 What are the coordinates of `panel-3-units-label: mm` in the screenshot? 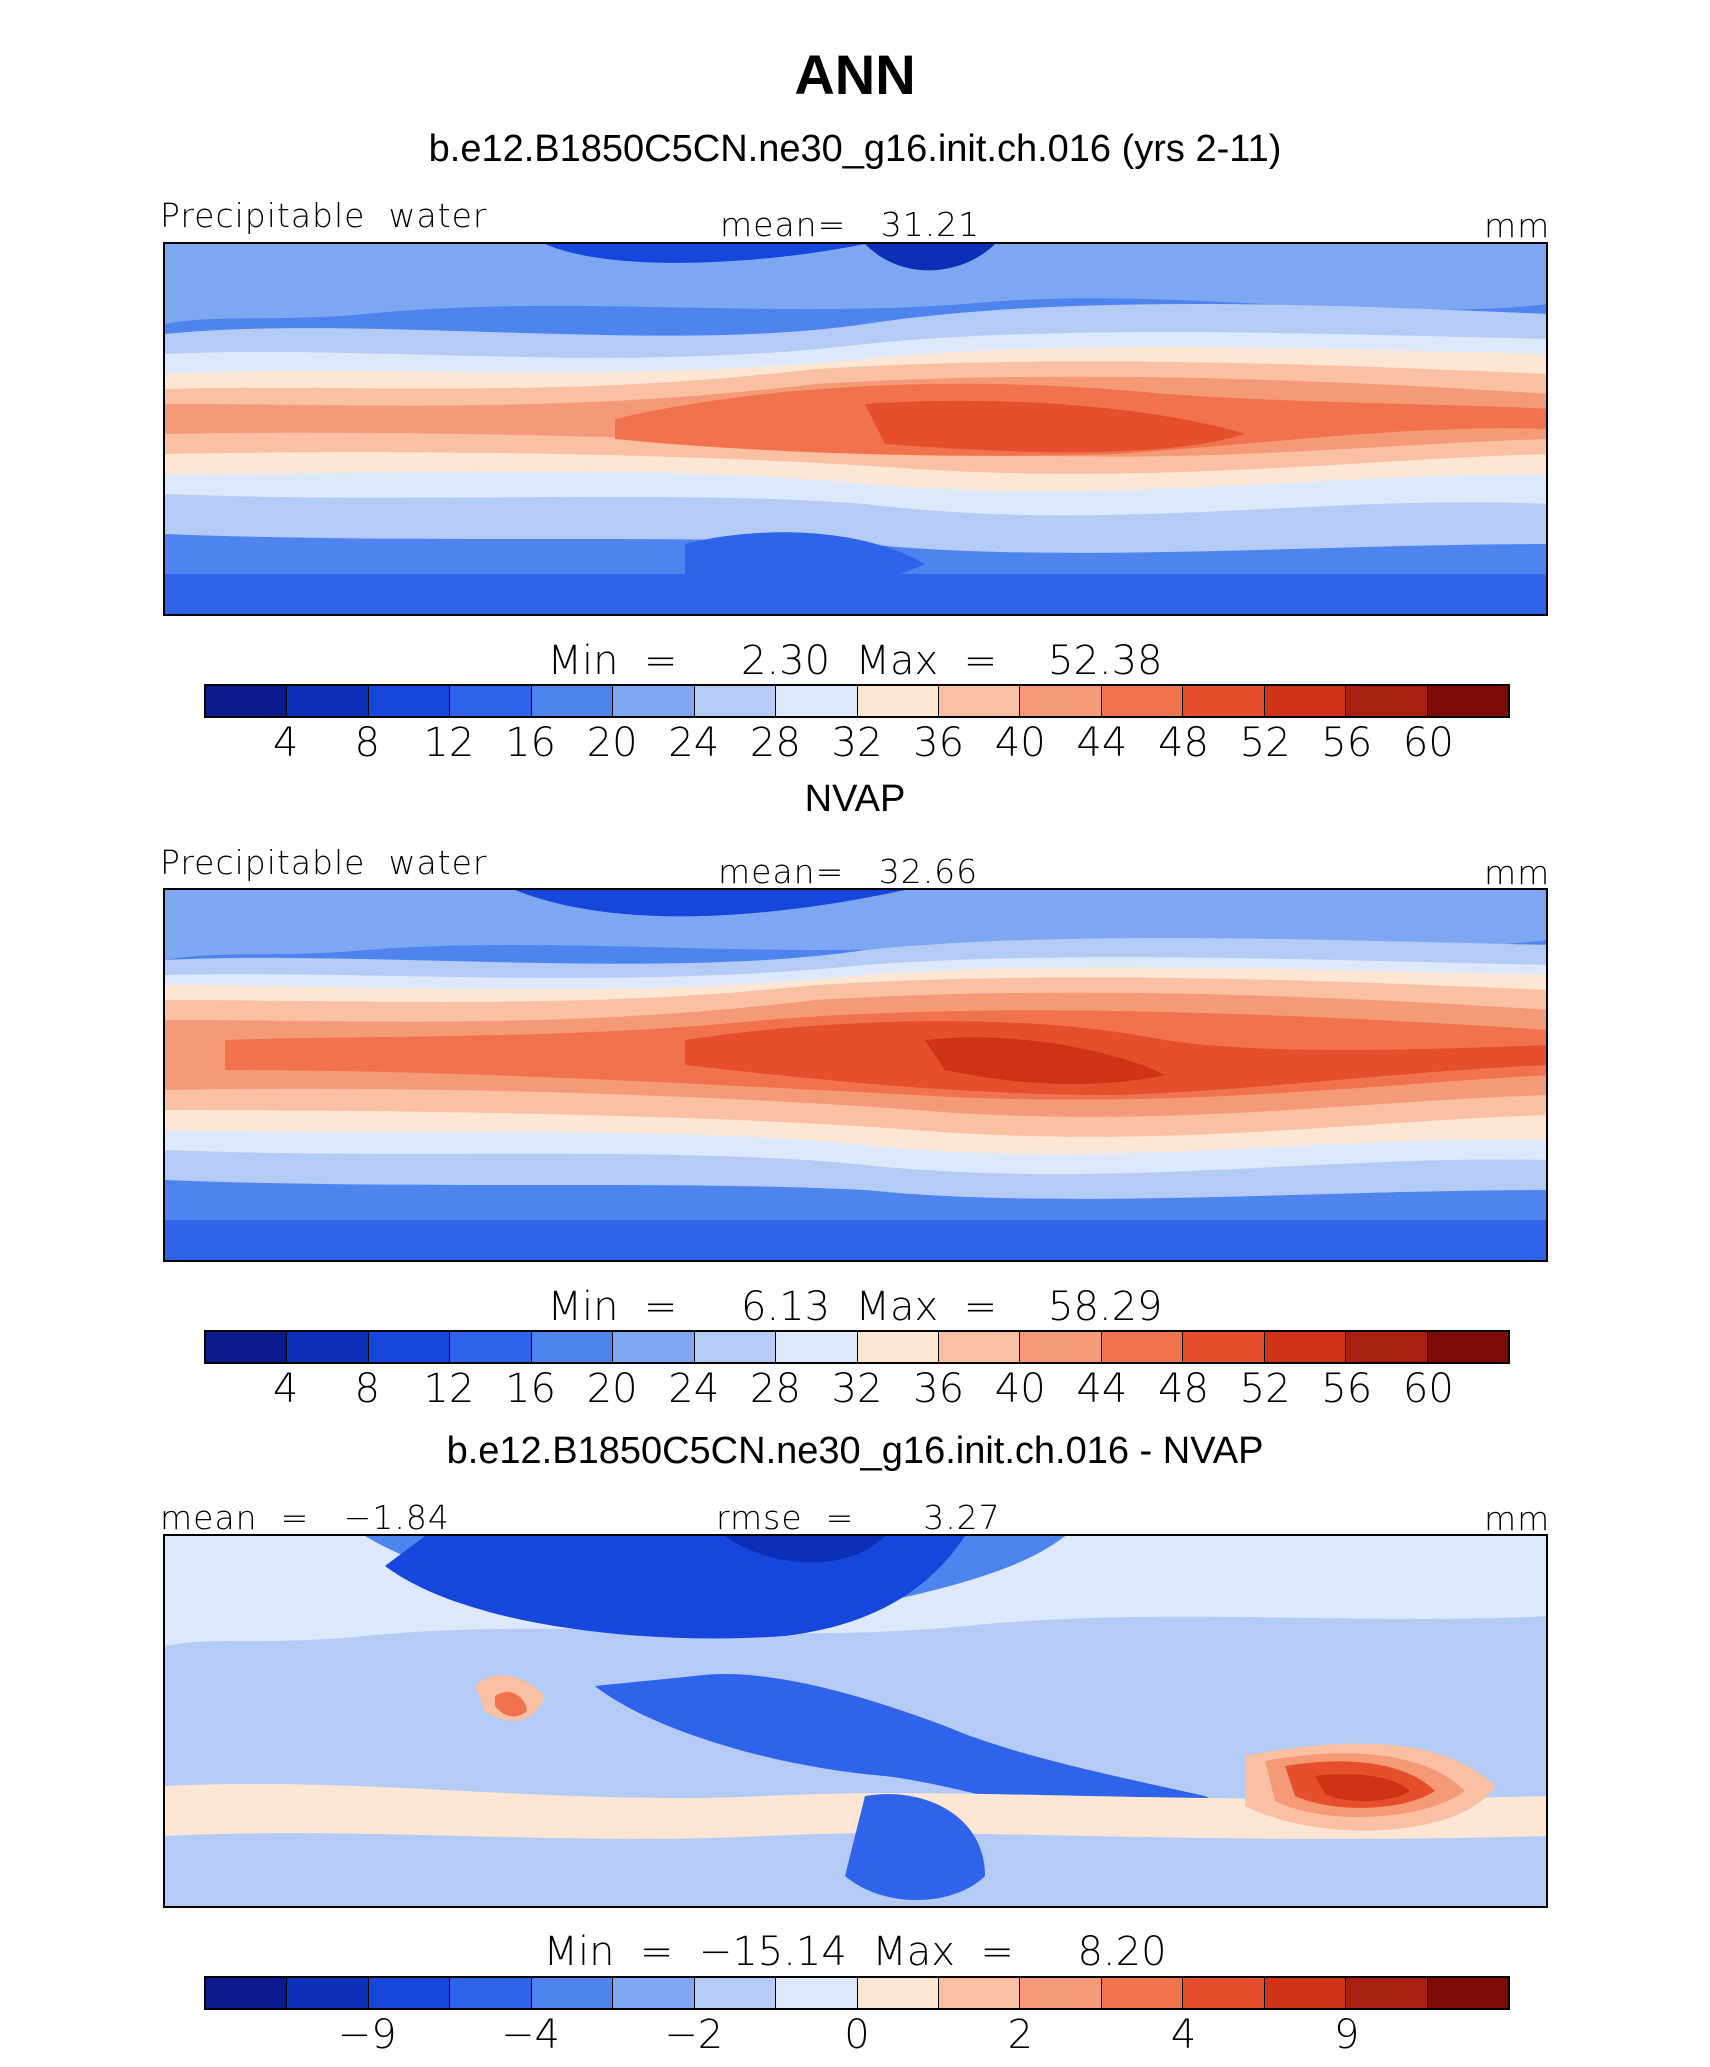 It's located at (1517, 1518).